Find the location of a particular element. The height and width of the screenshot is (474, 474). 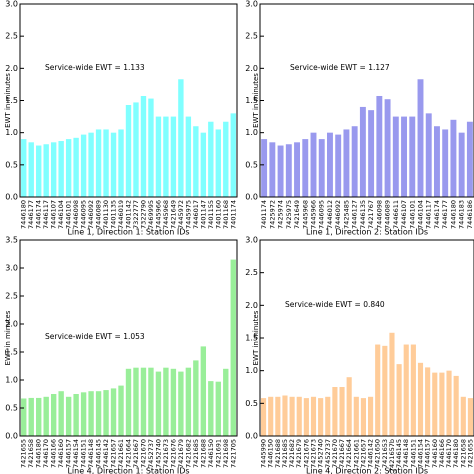

x-tick-label: 7421670 is located at coordinates (143, 453).